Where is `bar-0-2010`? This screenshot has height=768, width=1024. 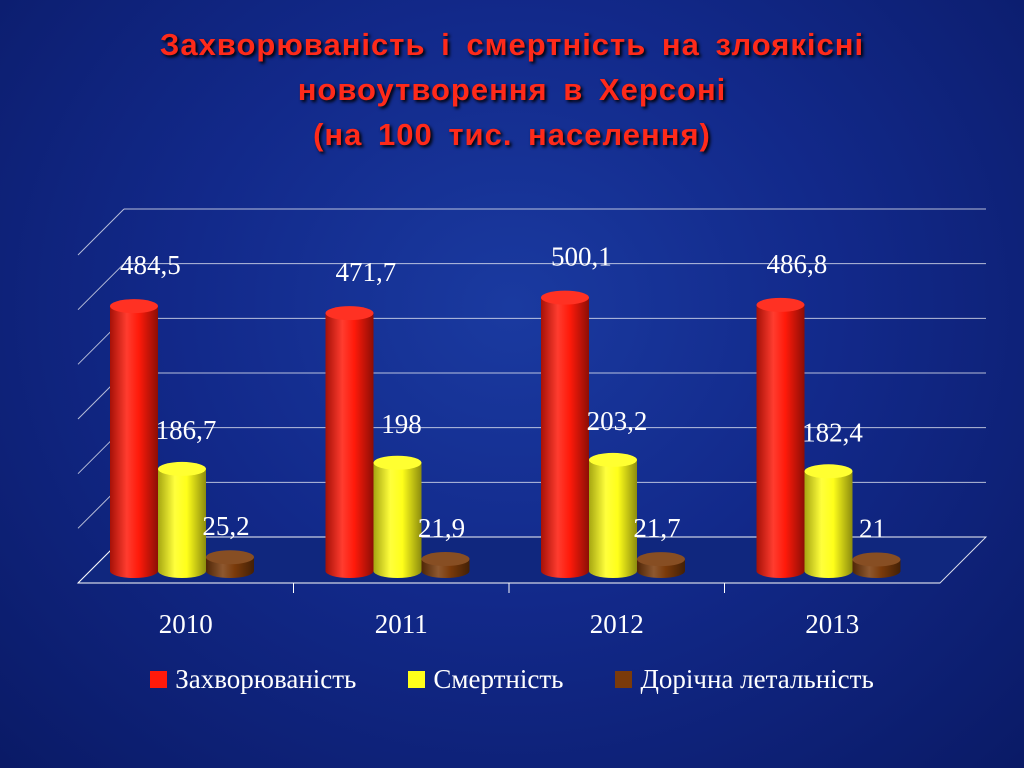 bar-0-2010 is located at coordinates (134, 442).